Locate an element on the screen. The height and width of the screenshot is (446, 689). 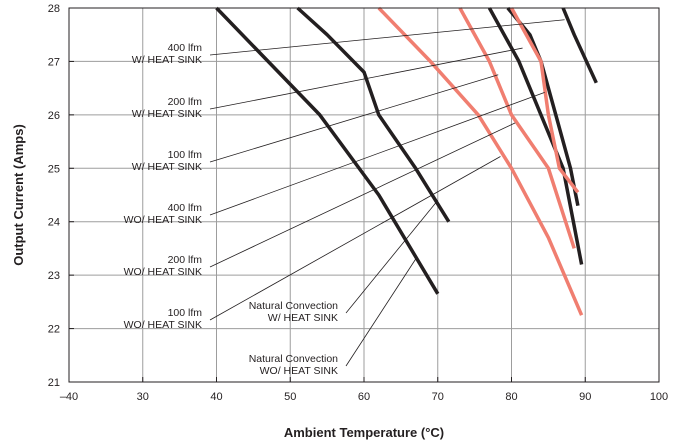
x-tick-label: 70 is located at coordinates (438, 397).